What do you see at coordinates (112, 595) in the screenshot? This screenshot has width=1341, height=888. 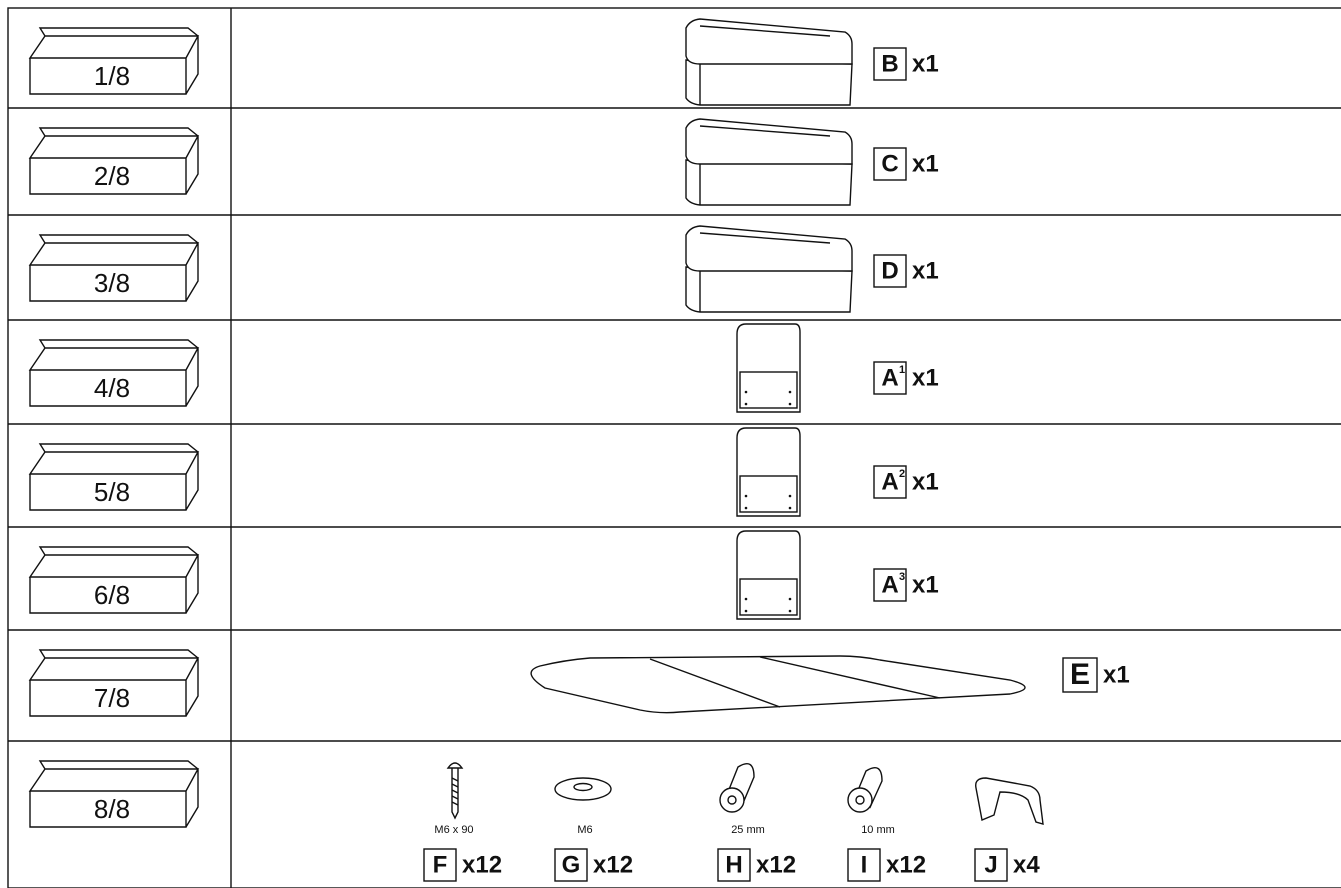 I see `box-number: 6/8` at bounding box center [112, 595].